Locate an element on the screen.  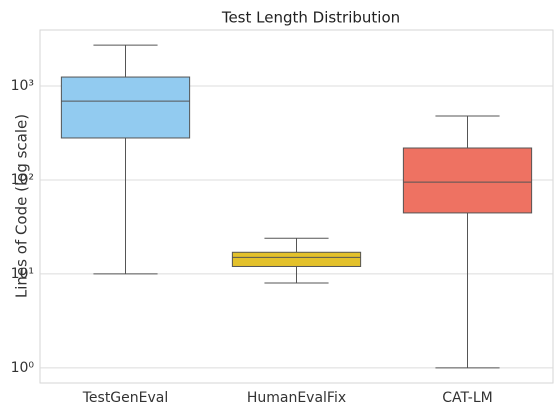
x-tick-label: HumanEvalFix is located at coordinates (296, 398).